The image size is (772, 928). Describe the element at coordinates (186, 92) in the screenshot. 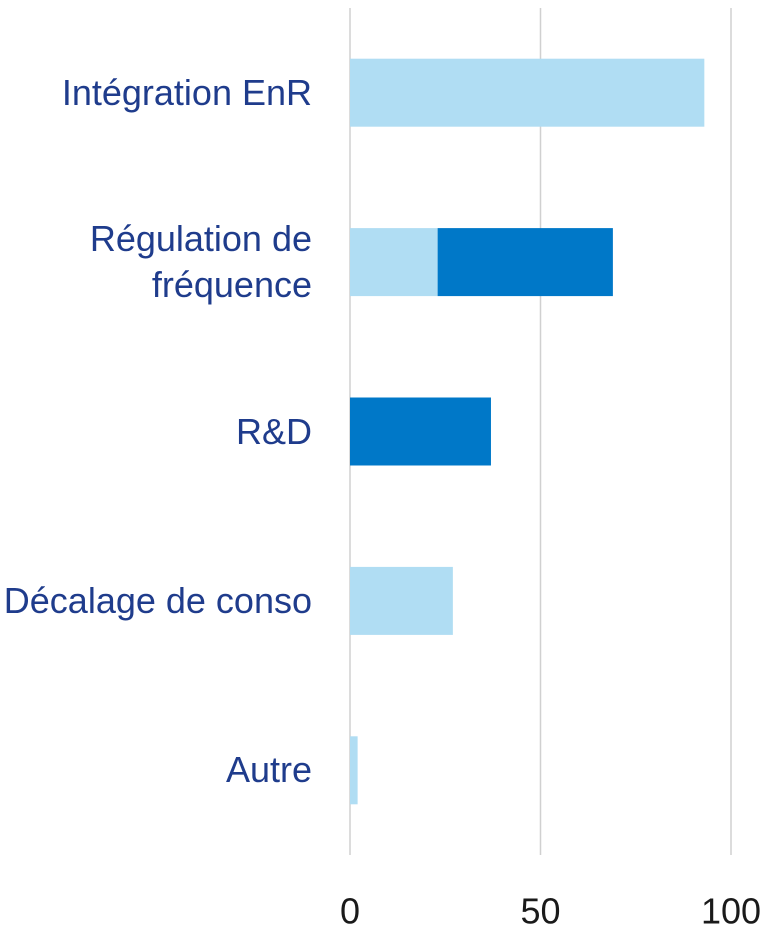

I see `y-tick-label: Intégration EnR` at that location.